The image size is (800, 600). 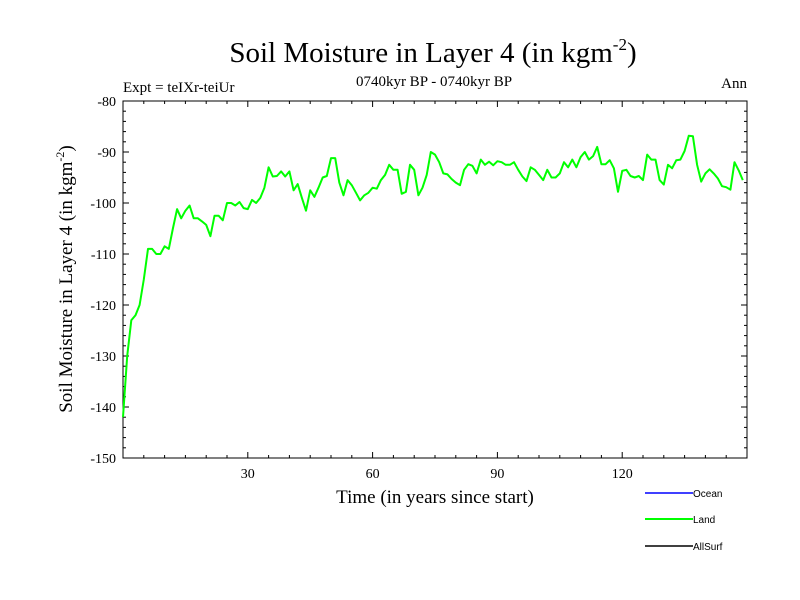 What do you see at coordinates (708, 547) in the screenshot?
I see `legend-label-allsurf: AllSurf` at bounding box center [708, 547].